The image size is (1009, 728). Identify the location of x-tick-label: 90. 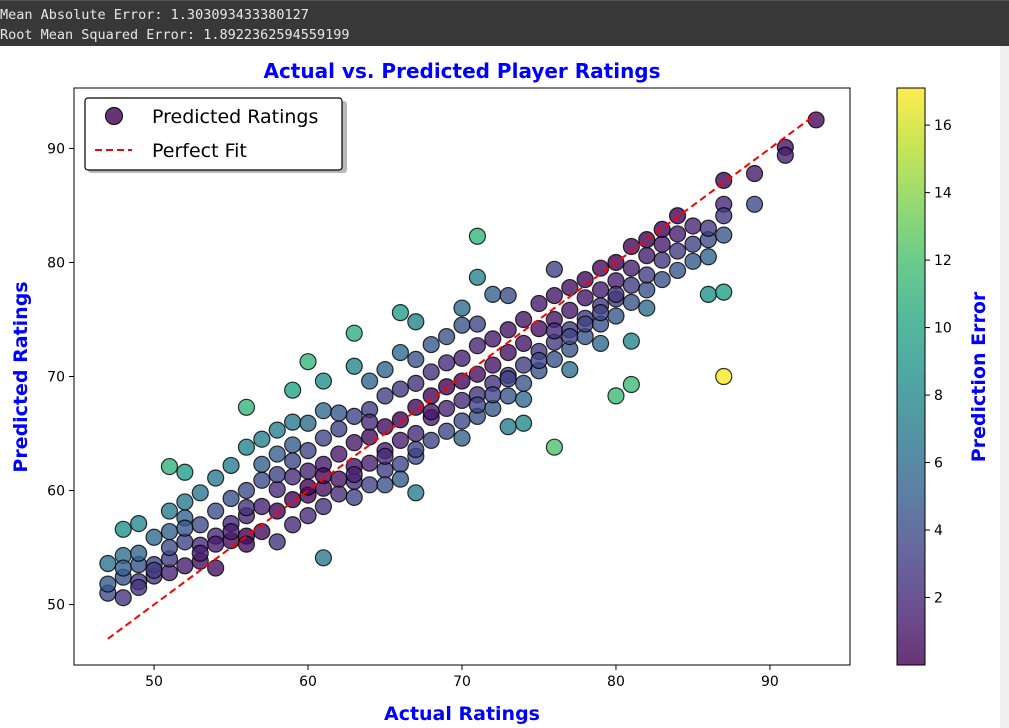
(770, 682).